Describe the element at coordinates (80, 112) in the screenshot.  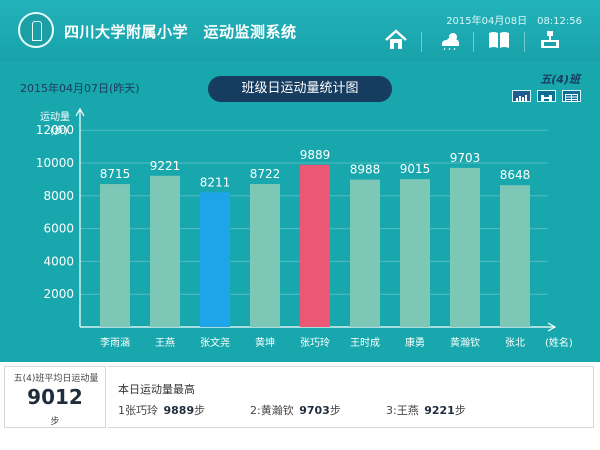
I see `y-axis-arrow` at that location.